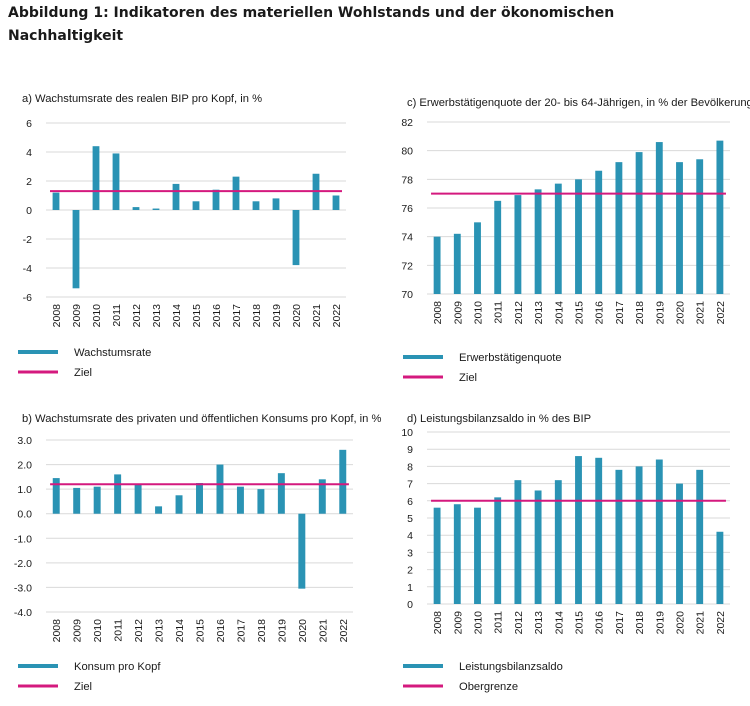  I want to click on bar-2015, so click(578, 236).